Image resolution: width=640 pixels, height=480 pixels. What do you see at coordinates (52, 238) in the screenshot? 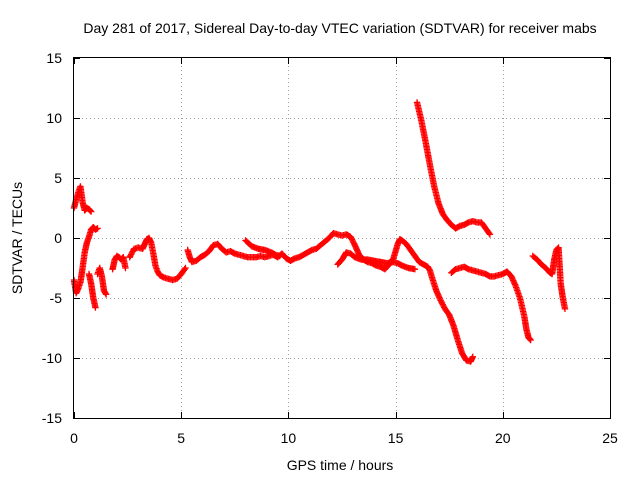
I see `y-tick-labels: -15 -10 -5 0 5 10 15` at bounding box center [52, 238].